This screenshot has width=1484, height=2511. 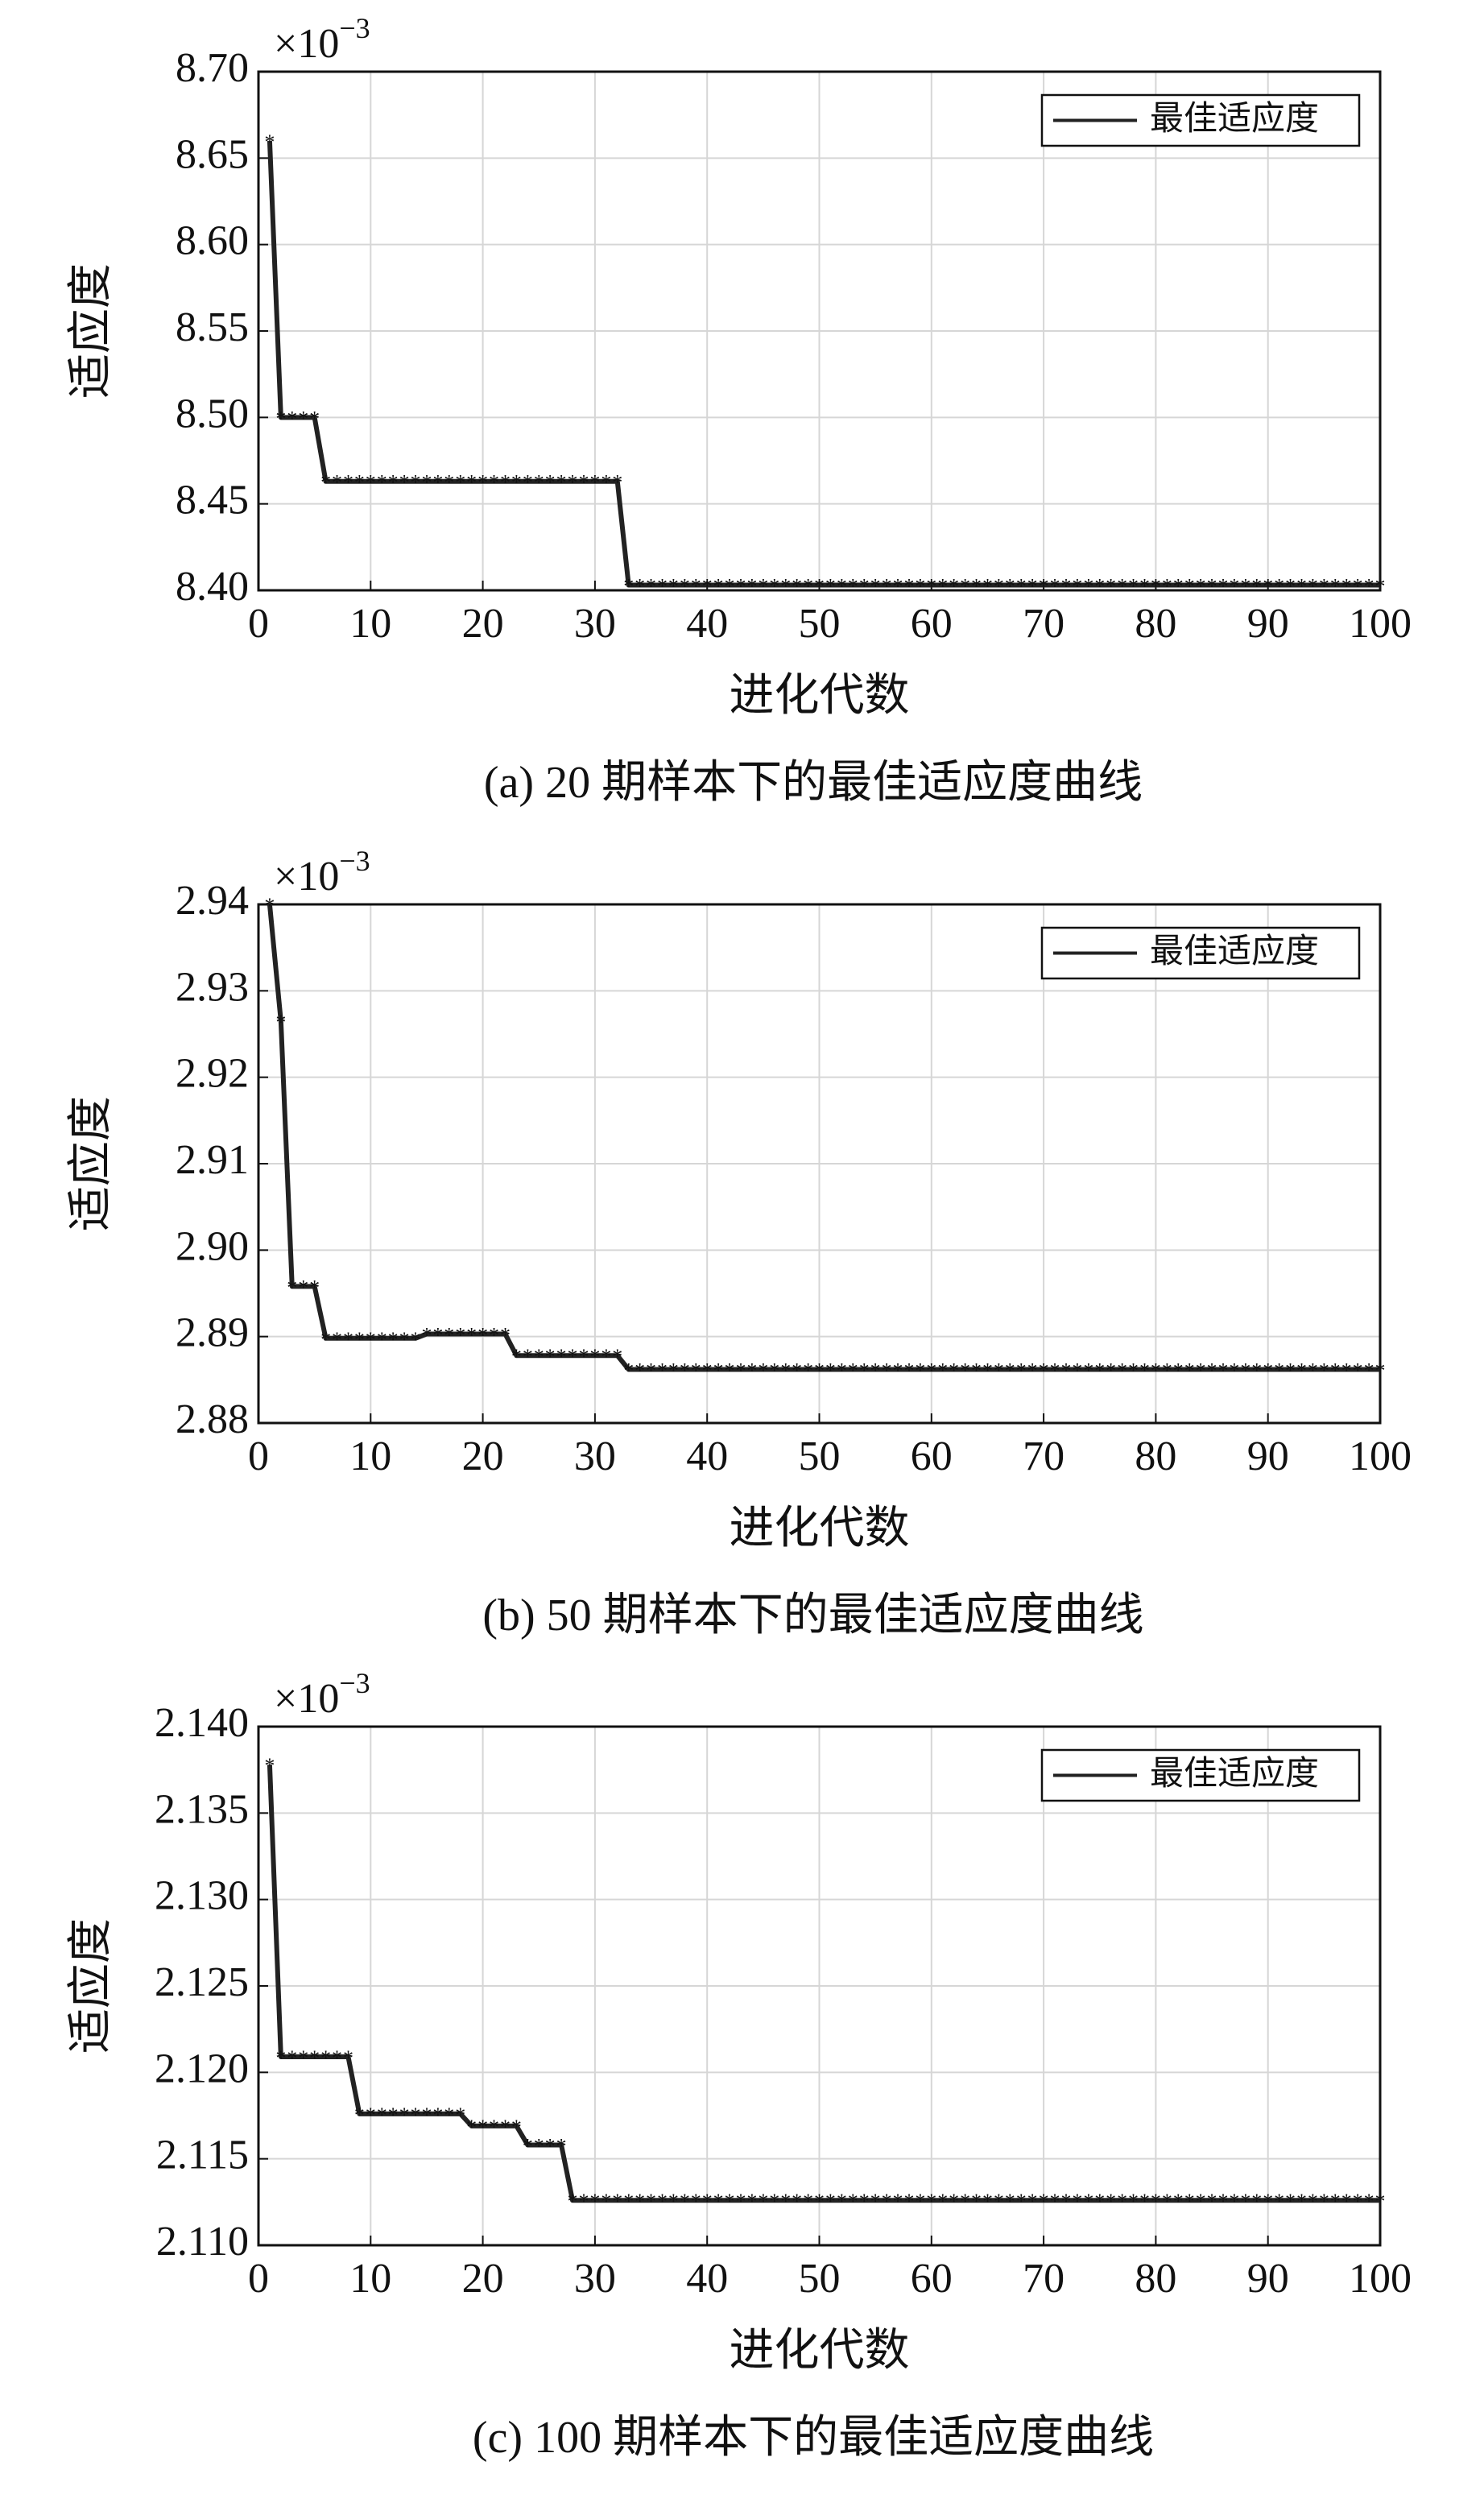 I want to click on x-tick-label: 50, so click(x=820, y=1456).